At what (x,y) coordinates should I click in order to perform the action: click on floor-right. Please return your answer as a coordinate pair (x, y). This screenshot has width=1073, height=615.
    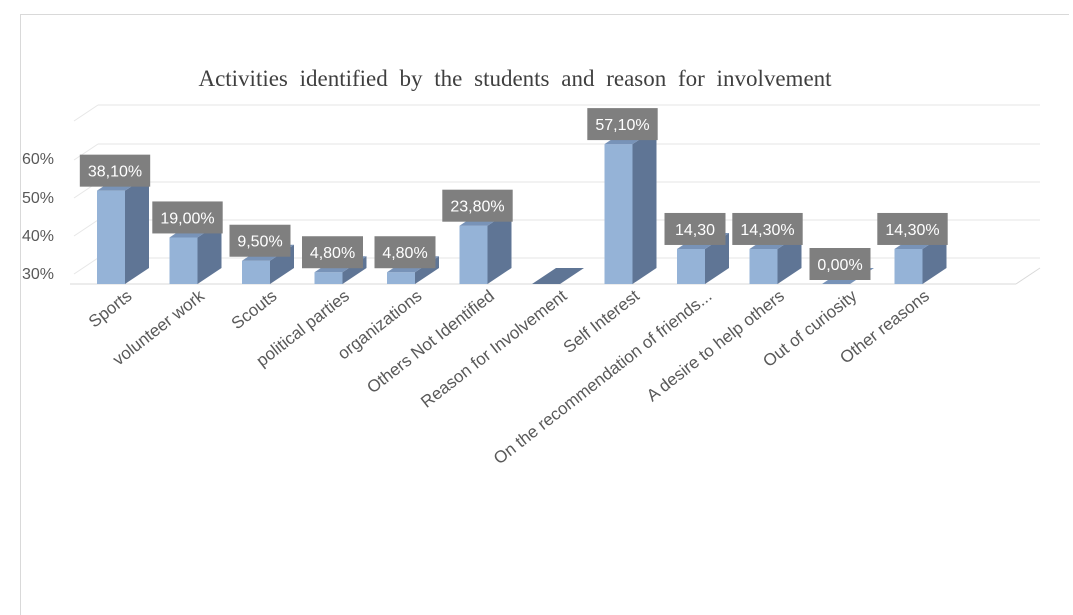
    Looking at the image, I should click on (1028, 276).